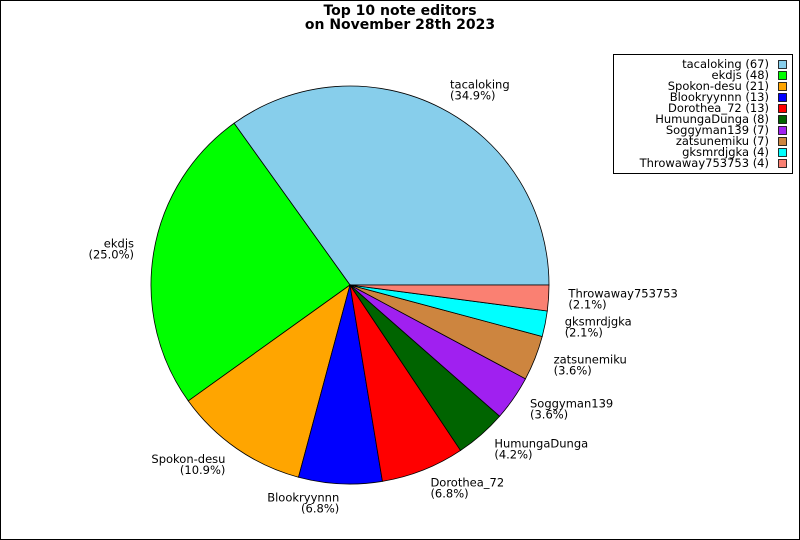  What do you see at coordinates (119, 243) in the screenshot?
I see `slice-label: ekdjs` at bounding box center [119, 243].